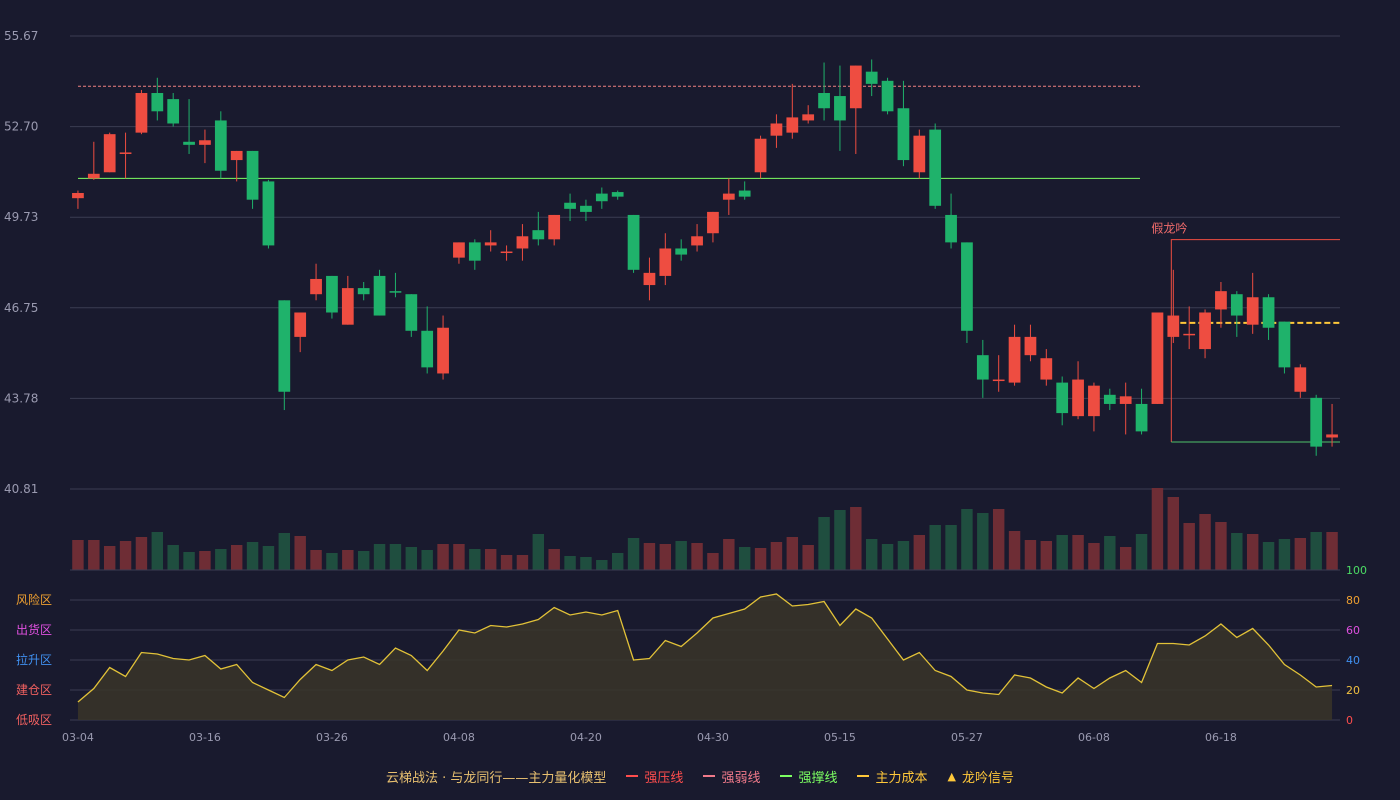 Image resolution: width=1400 pixels, height=800 pixels. I want to click on legend-item-main-cost: 主力成本, so click(892, 776).